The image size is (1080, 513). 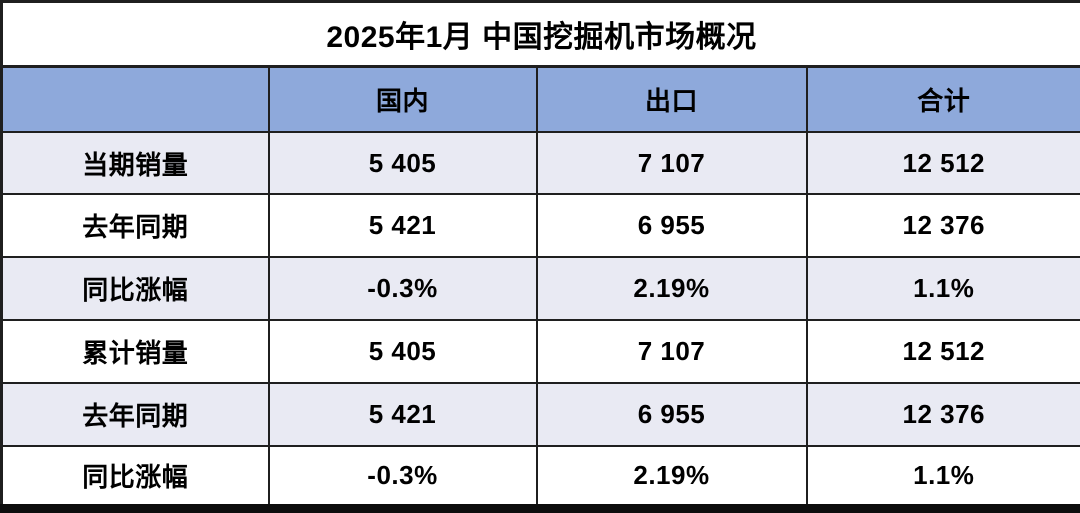 I want to click on table-row-yoy-change: 同比涨幅 -0.3% 2.19% 1.1%, so click(x=540, y=289).